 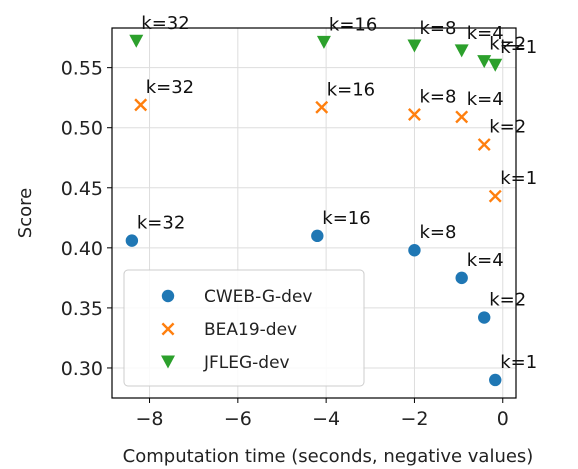 I want to click on x-tick-label: −8, so click(x=150, y=419).